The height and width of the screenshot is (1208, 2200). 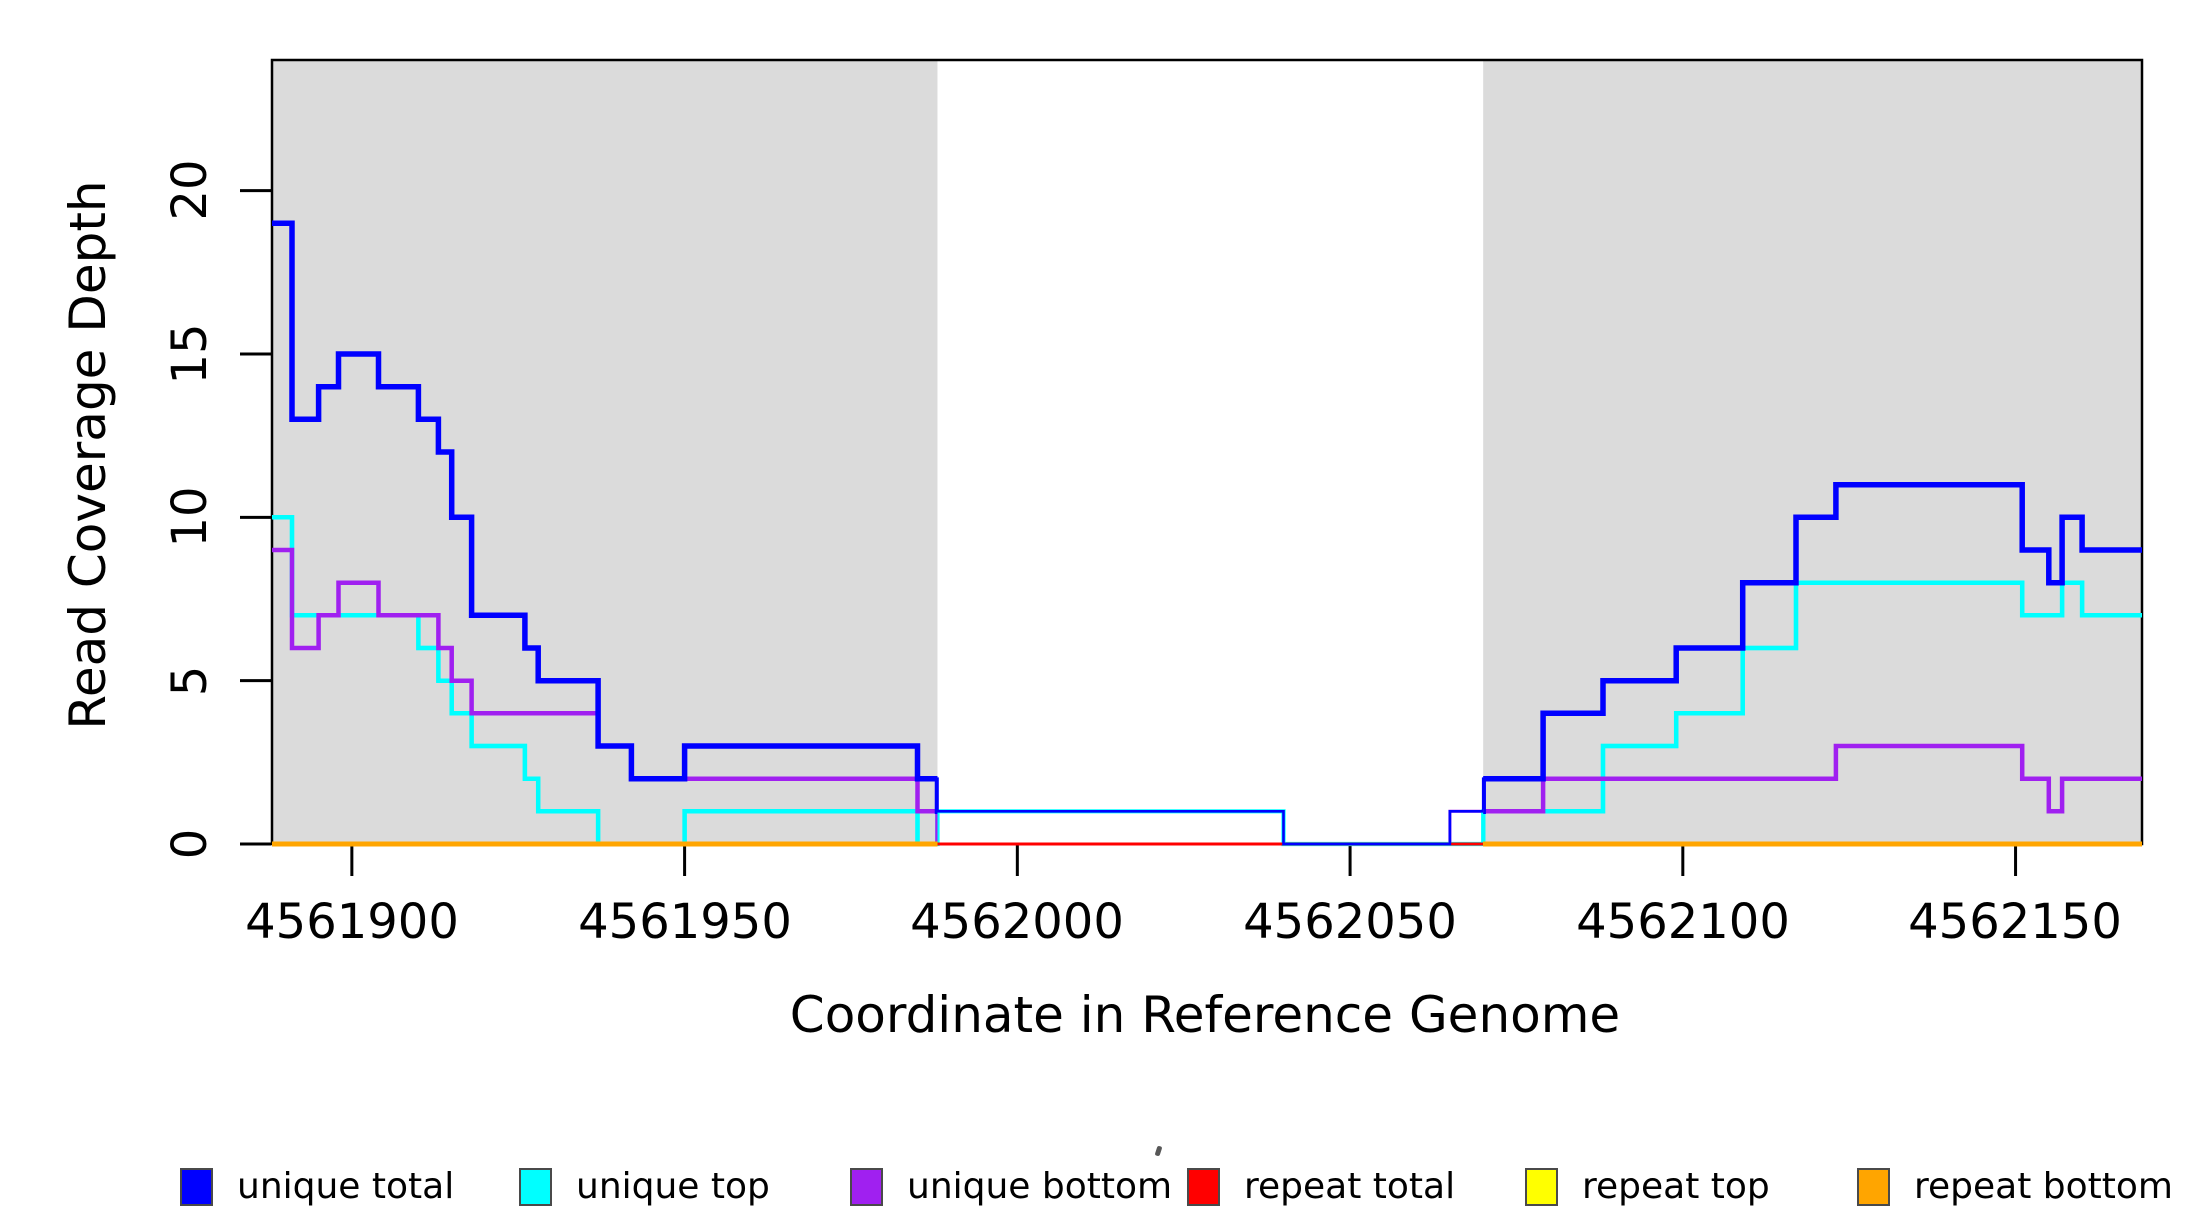 I want to click on legend-label: unique top, so click(x=673, y=1186).